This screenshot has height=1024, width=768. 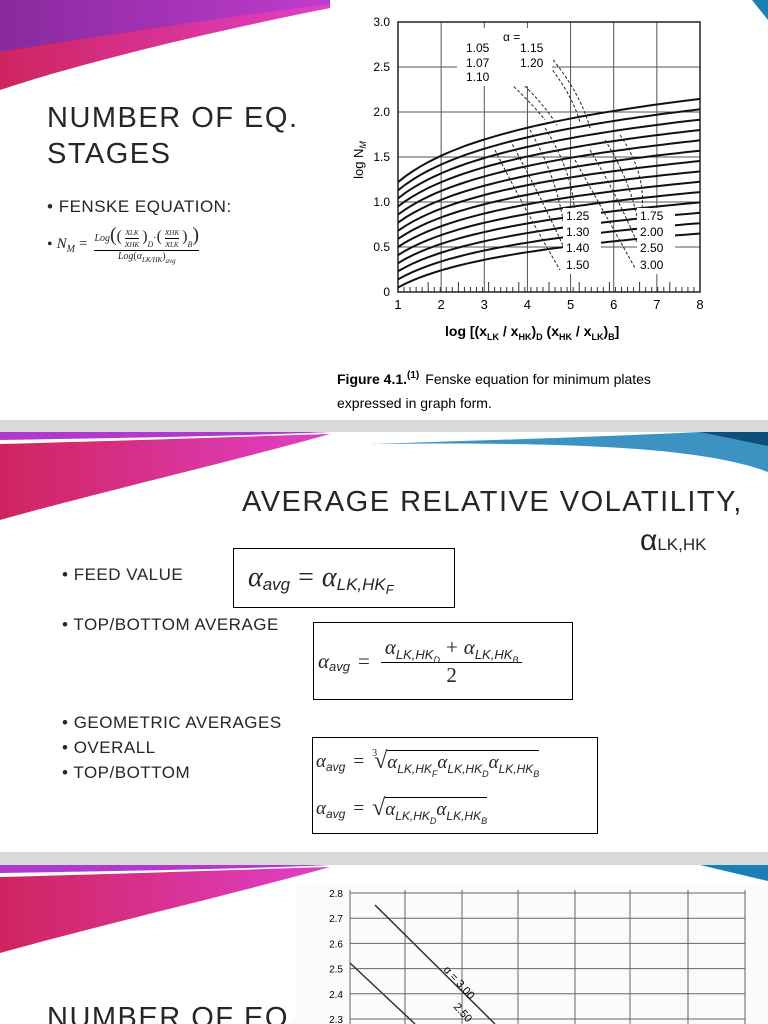 I want to click on bullet: • OVERALL, so click(x=109, y=747).